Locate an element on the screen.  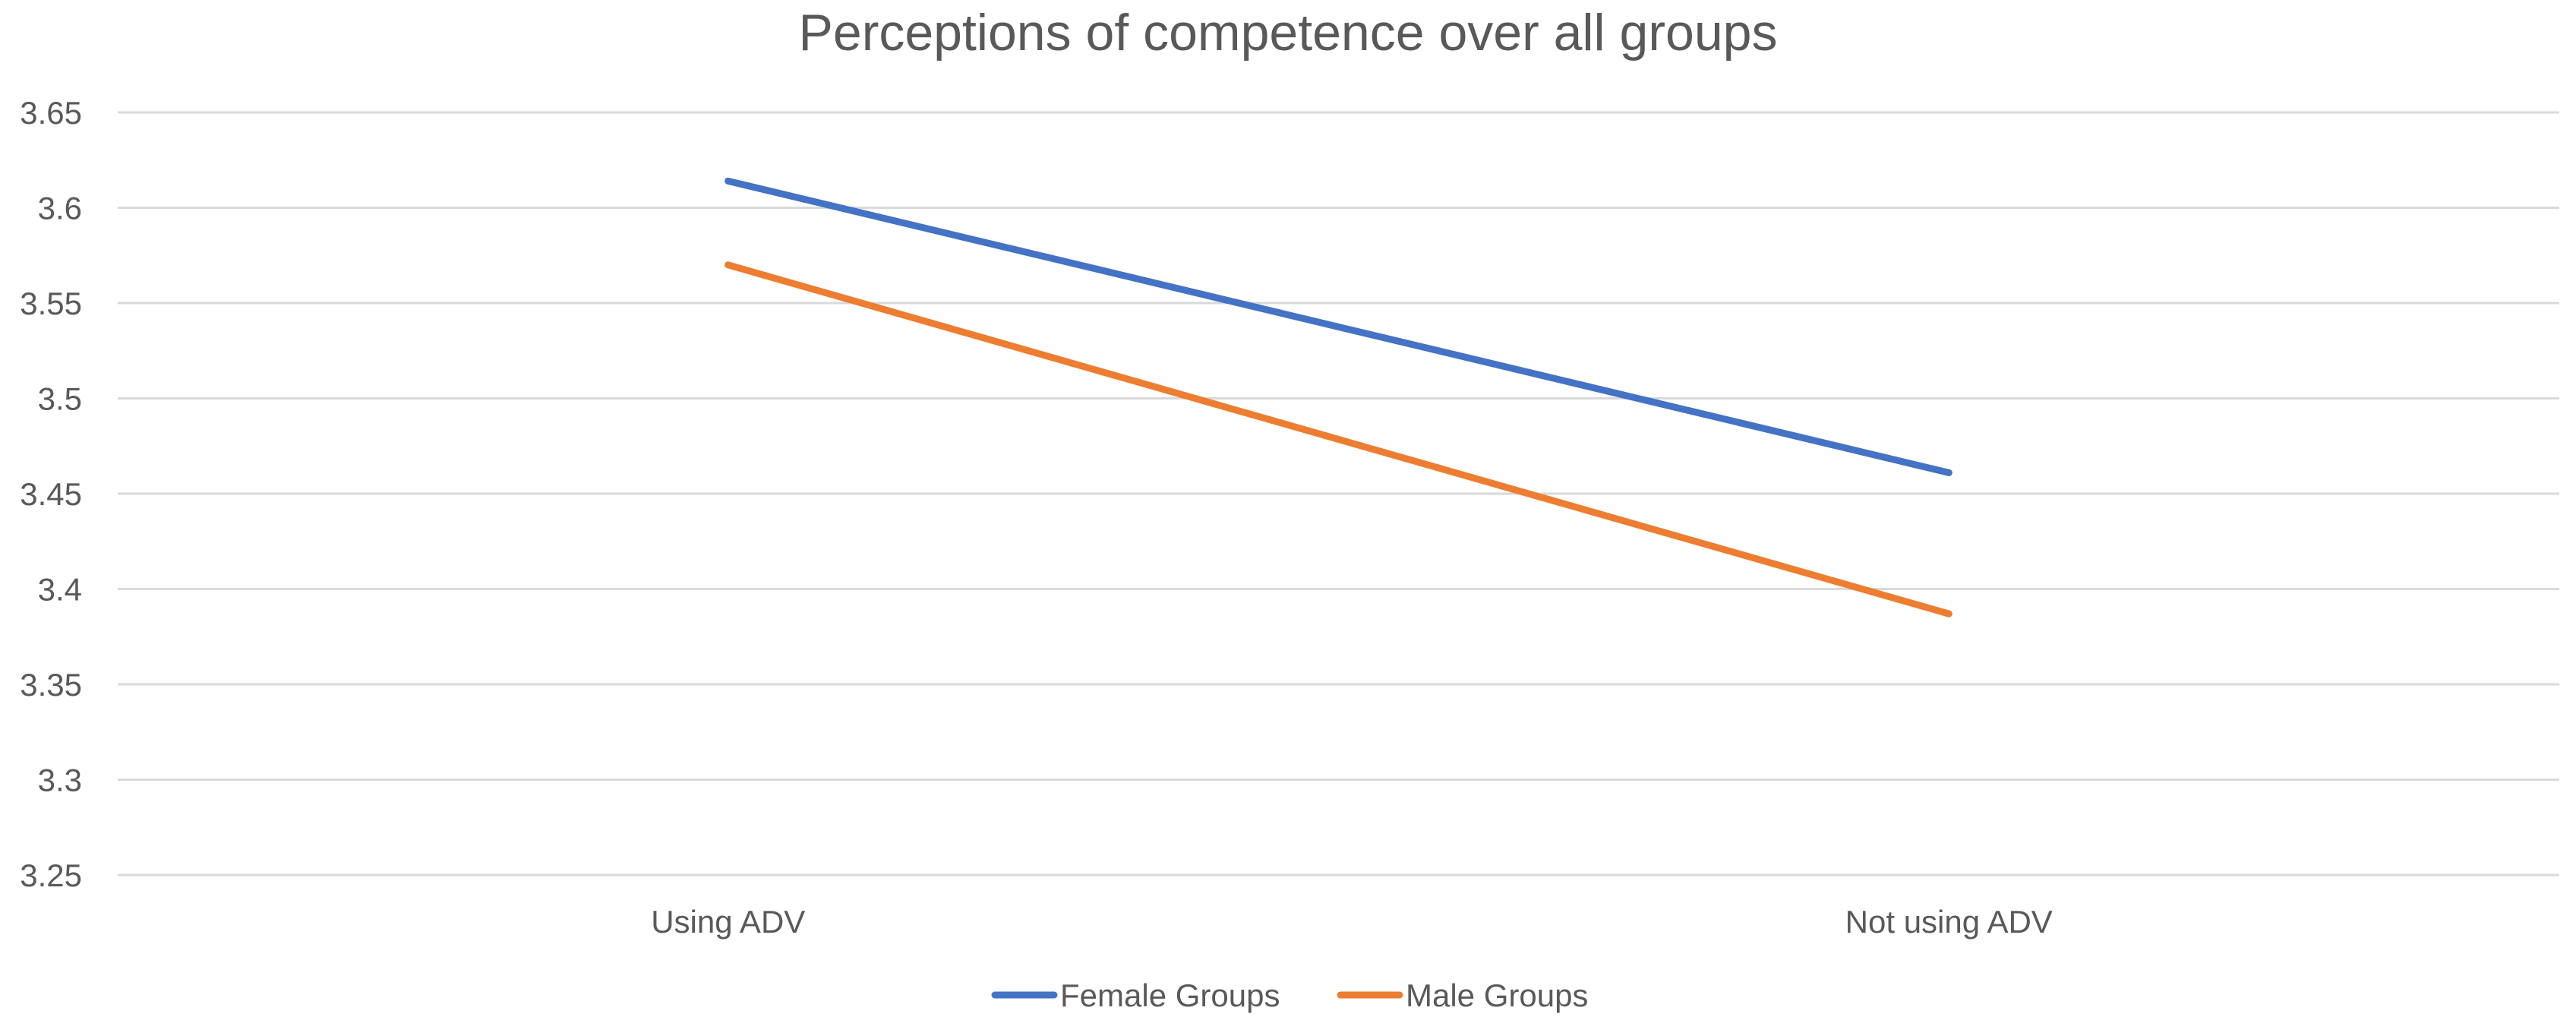
x-tick-label: Using ADV is located at coordinates (728, 922).